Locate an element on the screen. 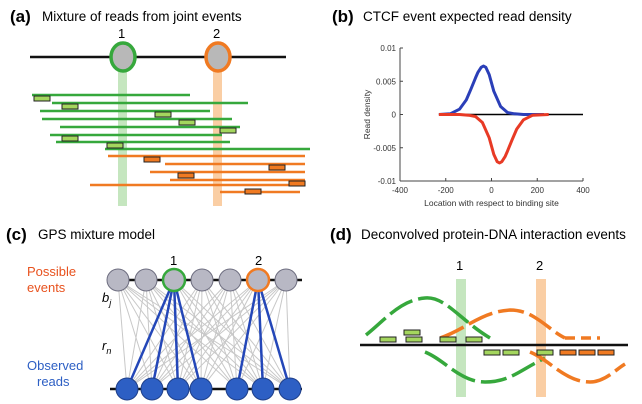  y-tick-label: 0 is located at coordinates (394, 115).